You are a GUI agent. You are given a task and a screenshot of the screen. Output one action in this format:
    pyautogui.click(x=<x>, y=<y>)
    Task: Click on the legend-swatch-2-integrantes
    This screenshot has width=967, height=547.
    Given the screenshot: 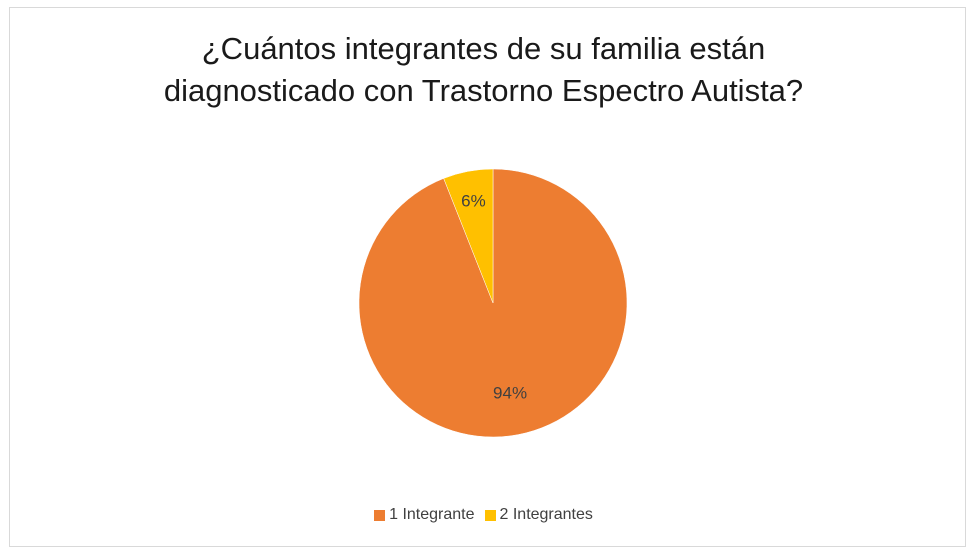 What is the action you would take?
    pyautogui.click(x=490, y=515)
    